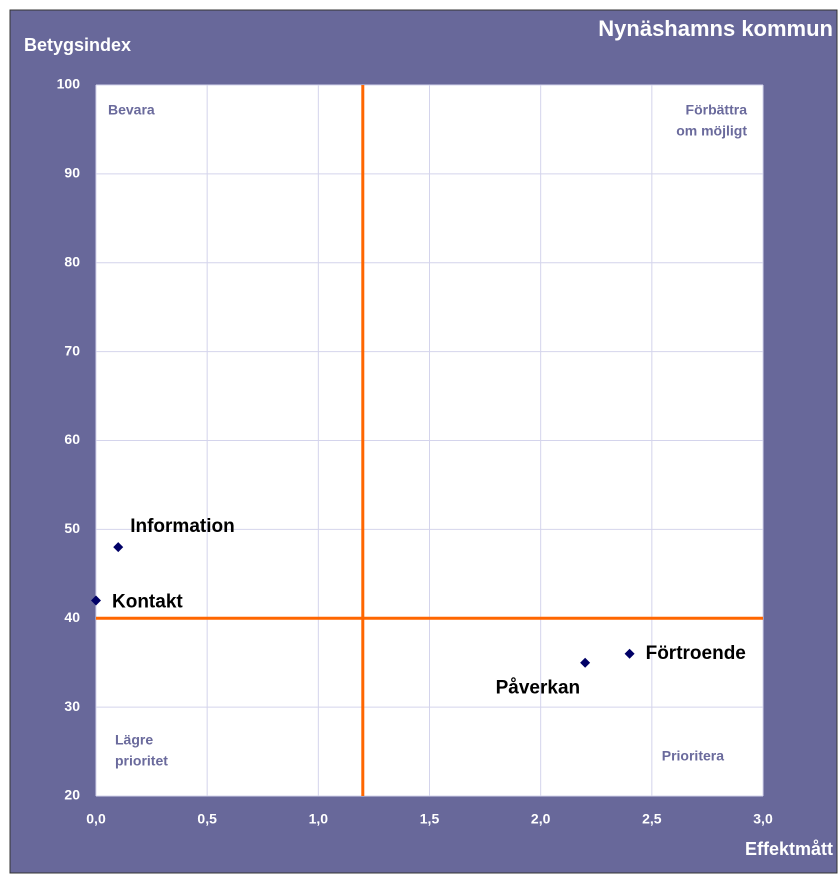  What do you see at coordinates (538, 688) in the screenshot?
I see `point-label: Påverkan` at bounding box center [538, 688].